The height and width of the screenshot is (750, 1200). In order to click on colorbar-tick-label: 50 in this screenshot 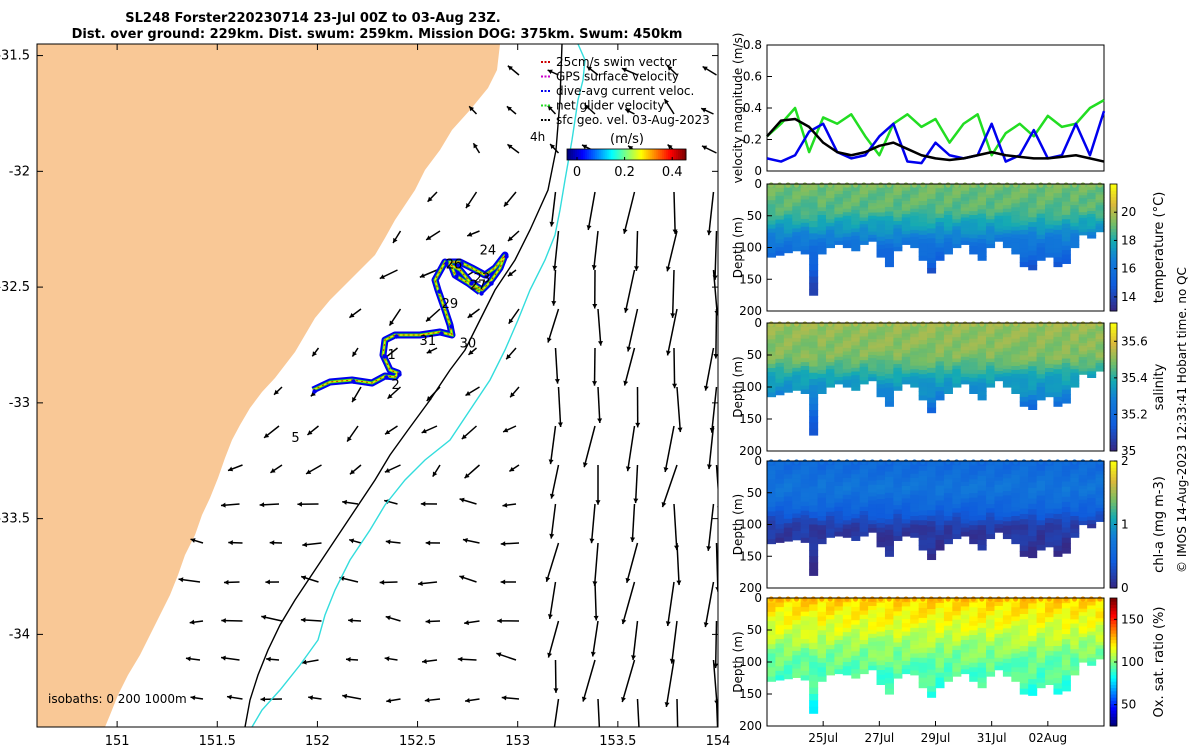, I will do `click(1128, 705)`.